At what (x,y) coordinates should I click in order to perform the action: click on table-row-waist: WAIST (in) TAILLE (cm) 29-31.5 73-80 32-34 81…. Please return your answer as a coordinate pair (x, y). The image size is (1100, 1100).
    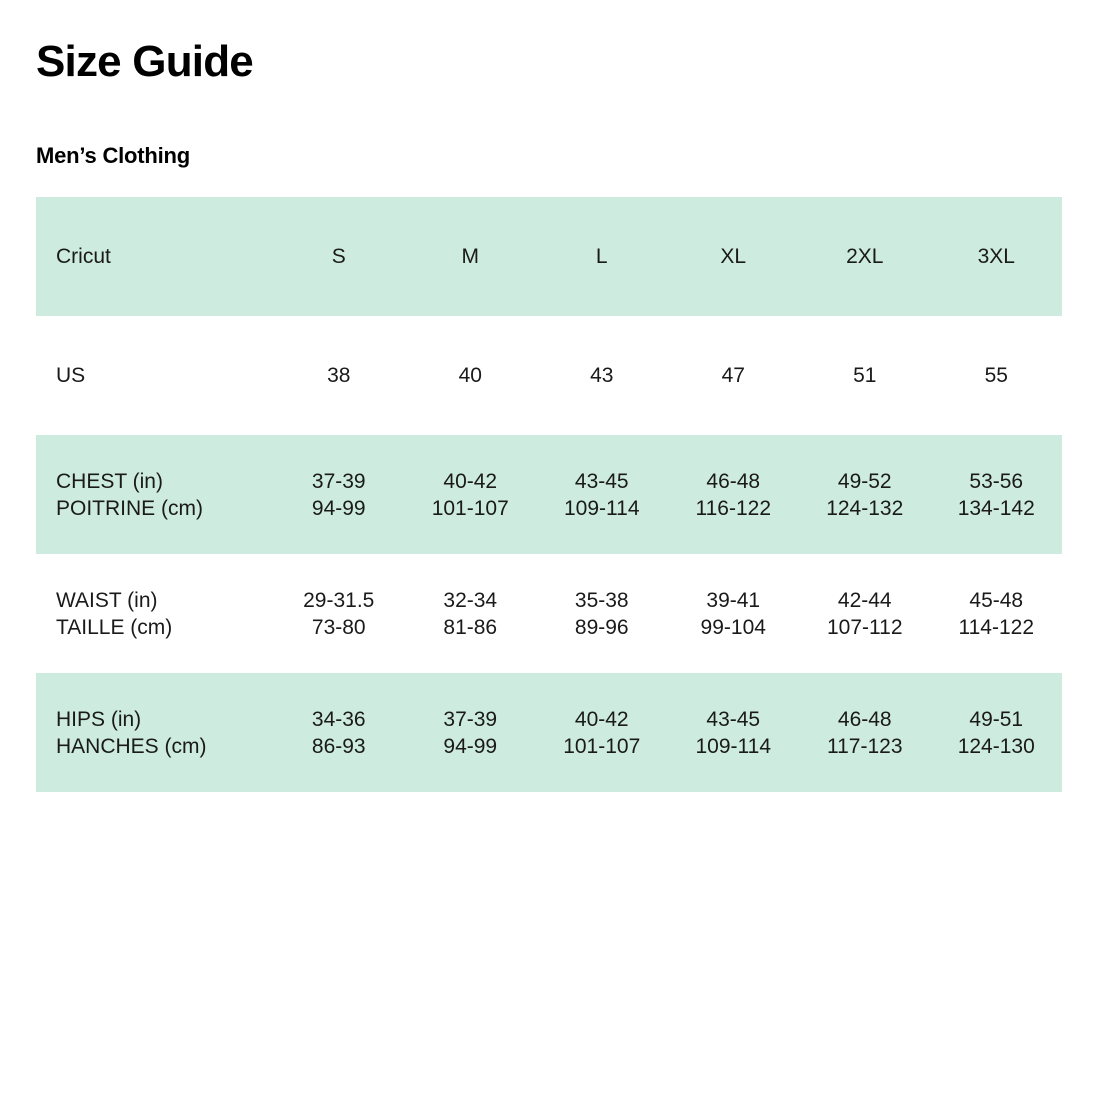
    Looking at the image, I should click on (549, 613).